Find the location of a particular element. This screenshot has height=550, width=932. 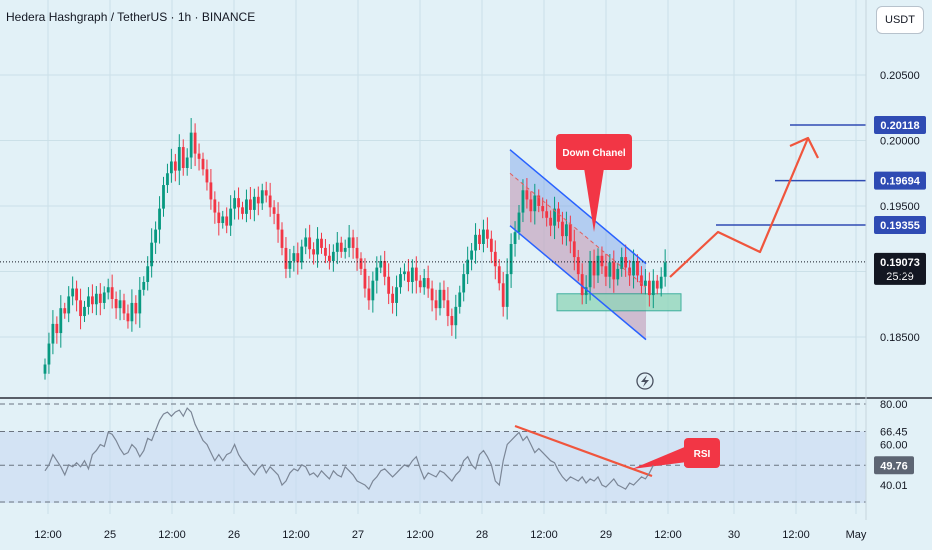

current-price-label: 0.19073 25:29 is located at coordinates (900, 268).